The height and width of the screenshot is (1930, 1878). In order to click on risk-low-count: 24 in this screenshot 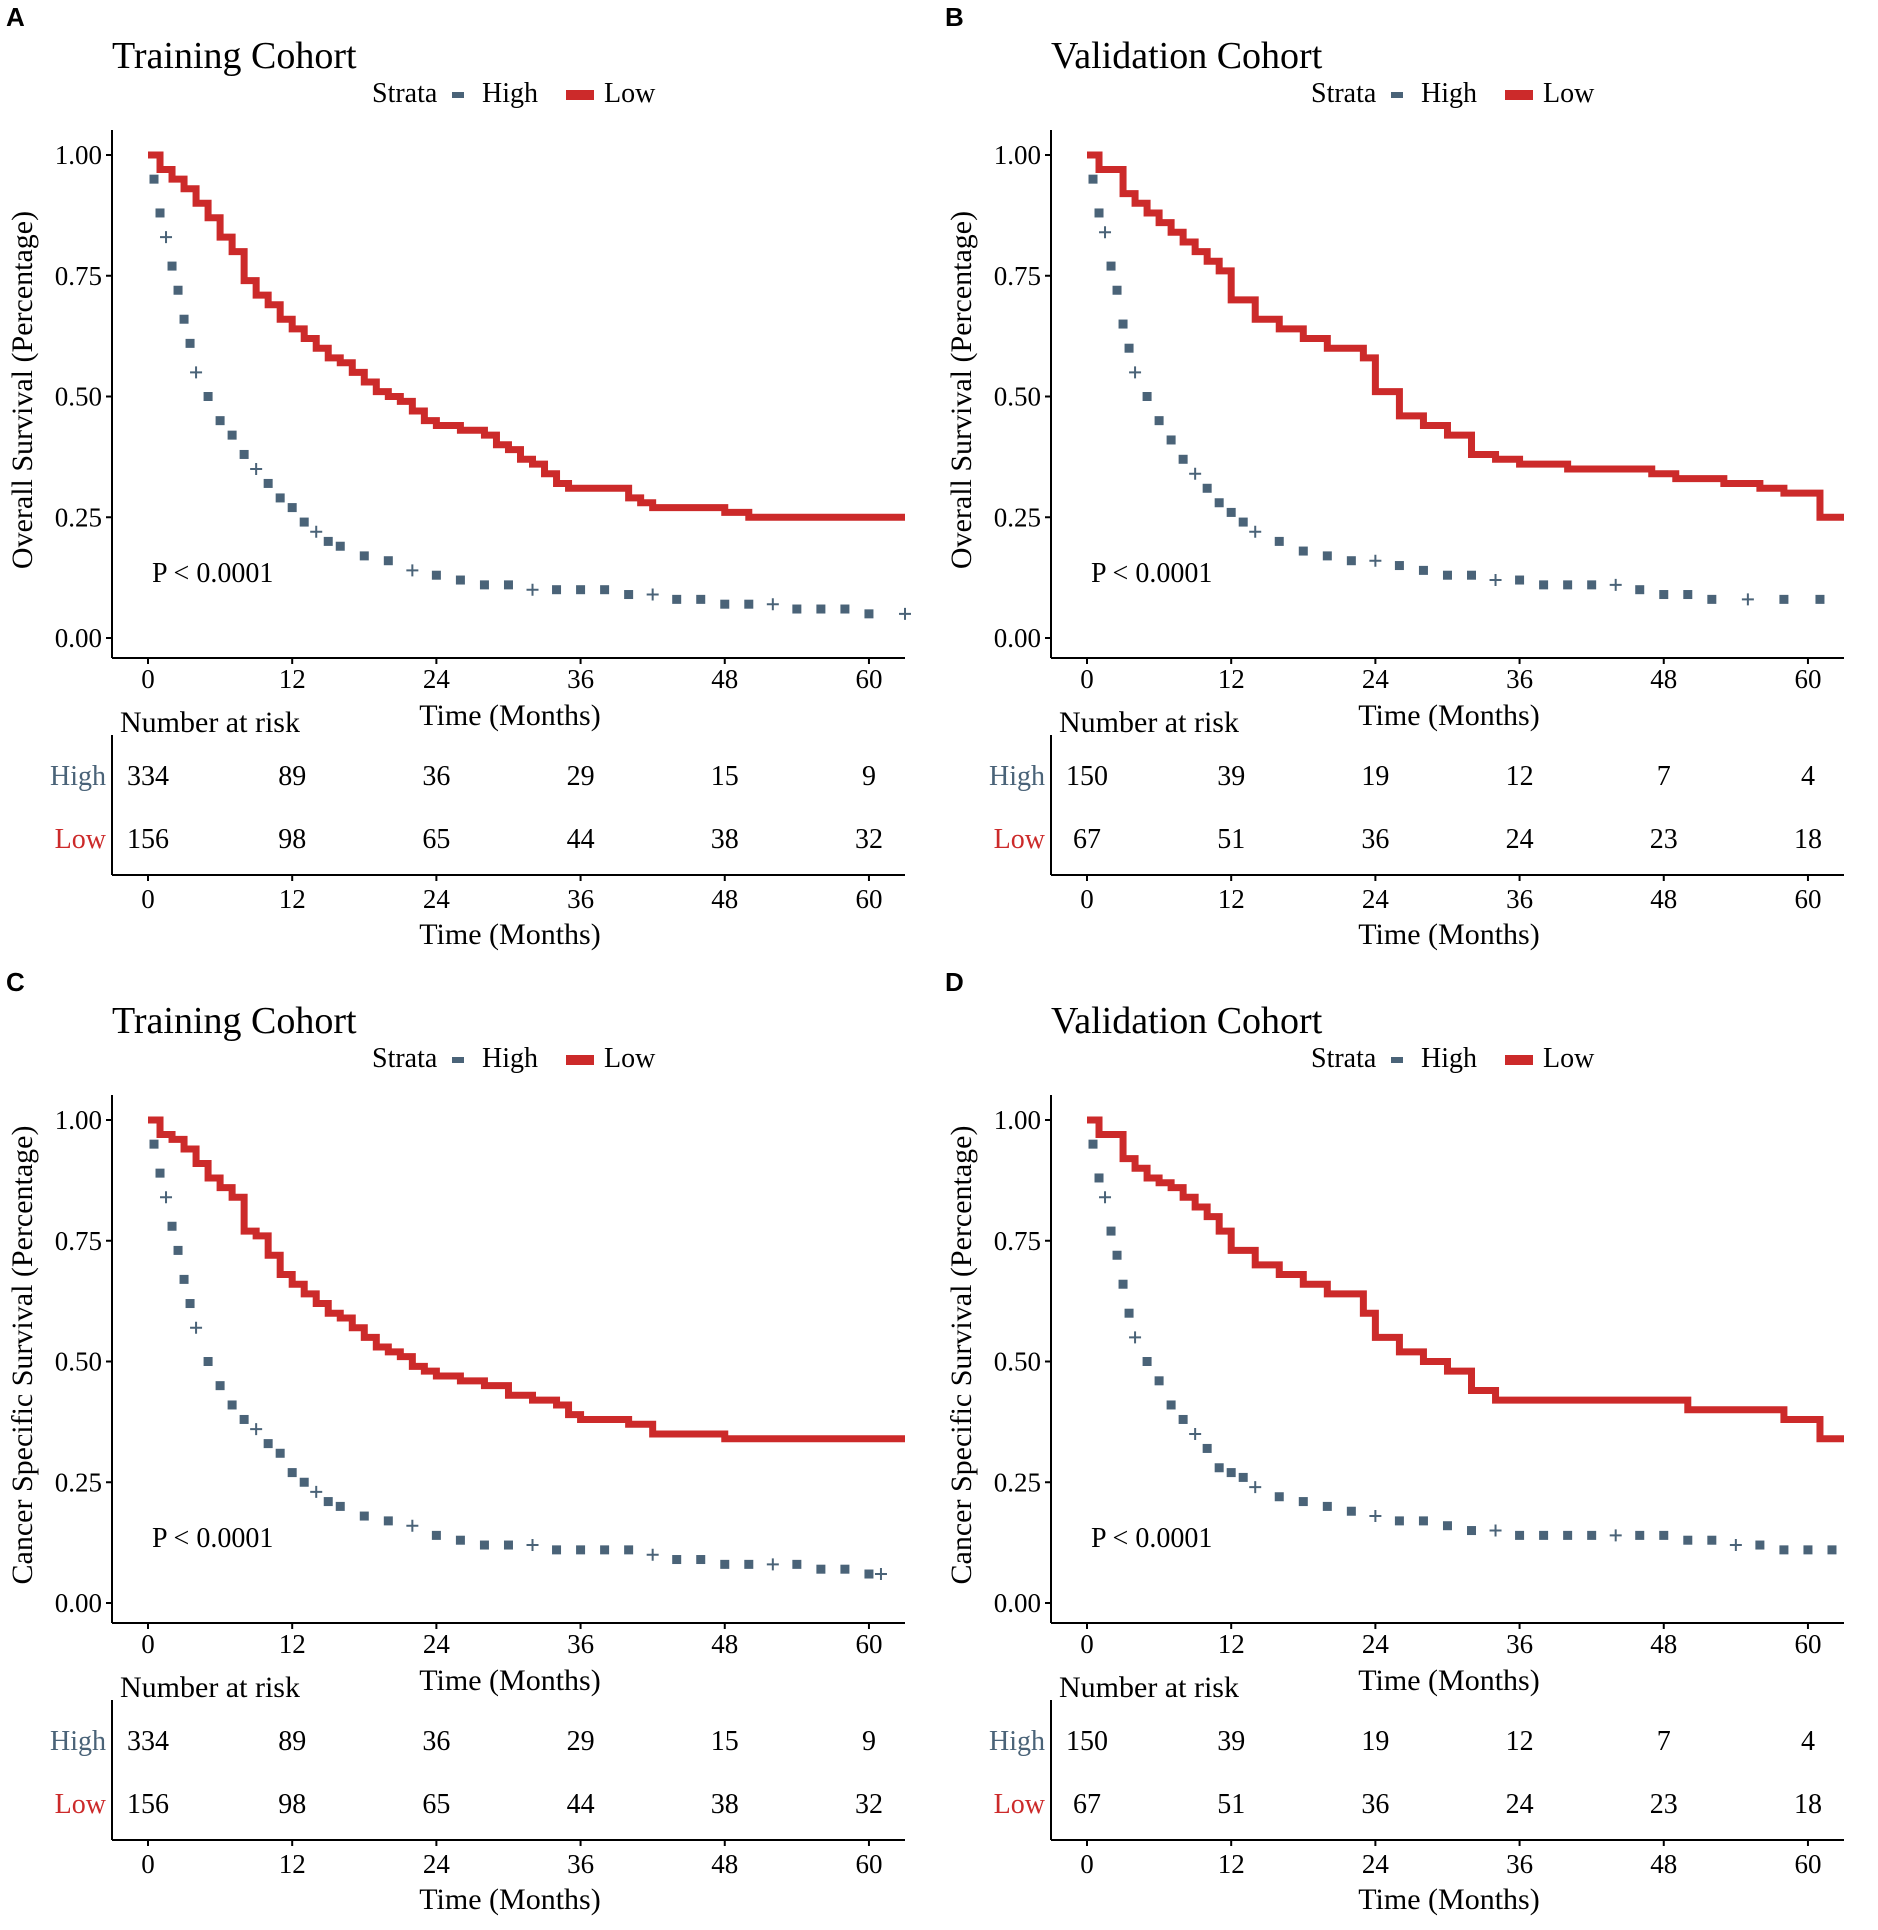, I will do `click(1520, 839)`.